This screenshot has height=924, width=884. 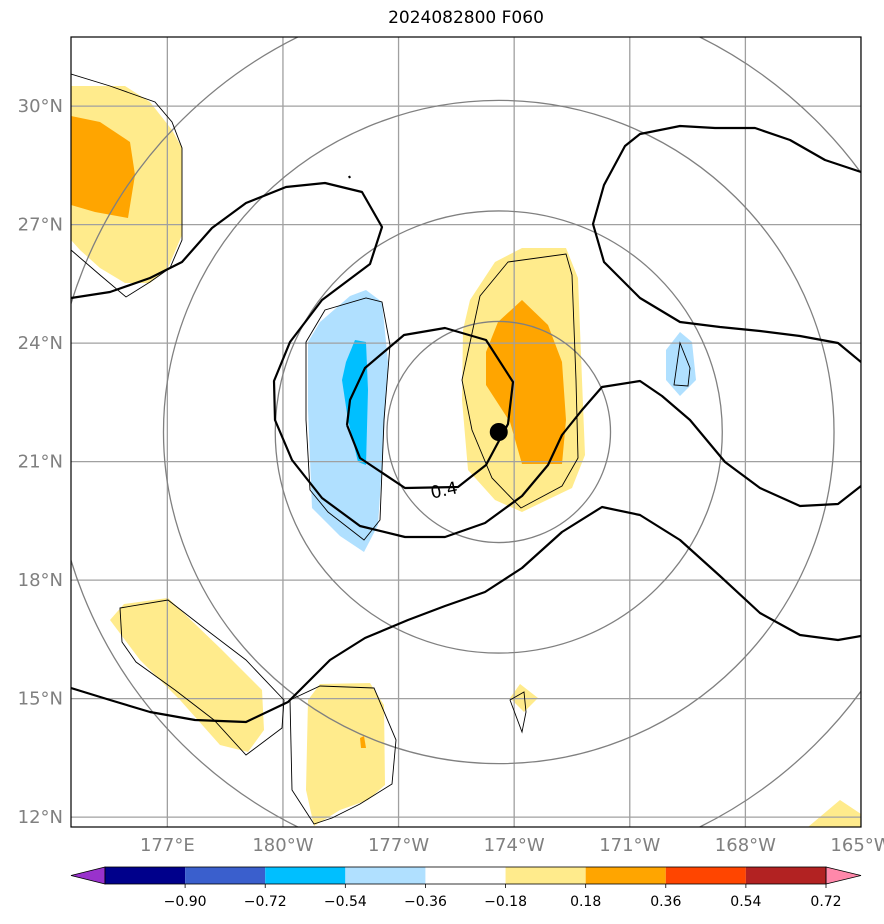 What do you see at coordinates (355, 402) in the screenshot?
I see `shade-negative-strong` at bounding box center [355, 402].